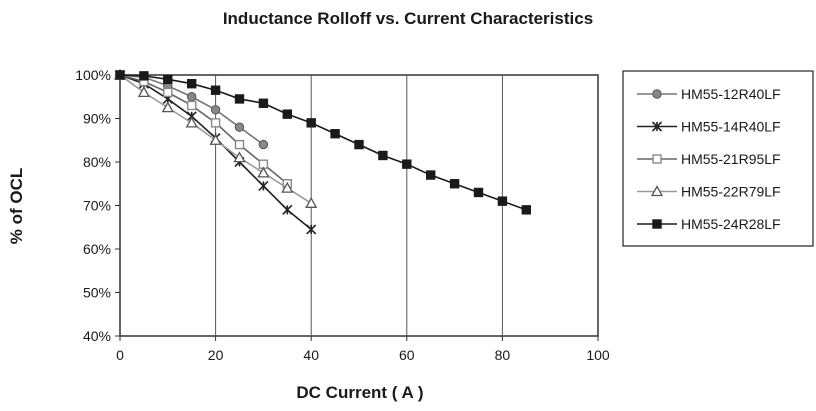 The width and height of the screenshot is (816, 411). I want to click on legend-entry: HM55-22R79LF, so click(731, 192).